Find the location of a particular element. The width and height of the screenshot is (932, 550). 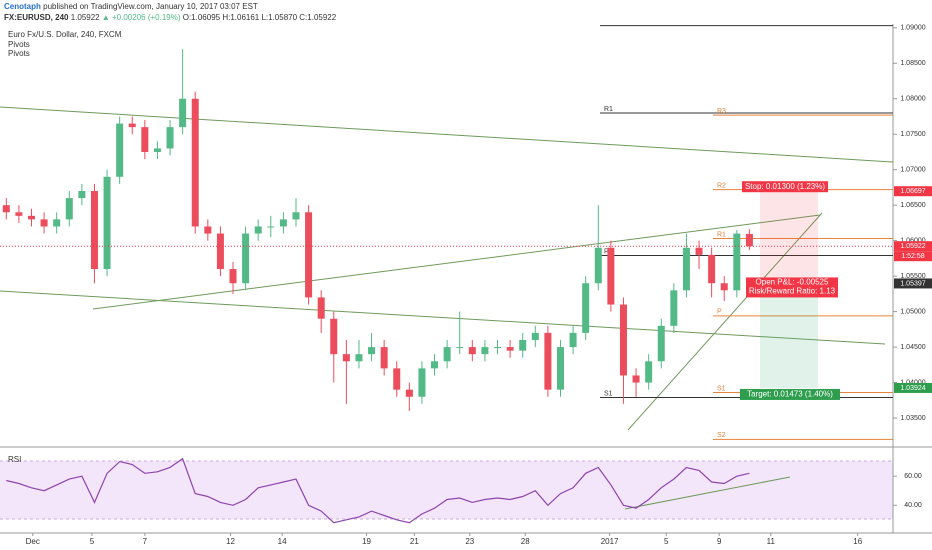

x-tick-label: 9 is located at coordinates (719, 541).